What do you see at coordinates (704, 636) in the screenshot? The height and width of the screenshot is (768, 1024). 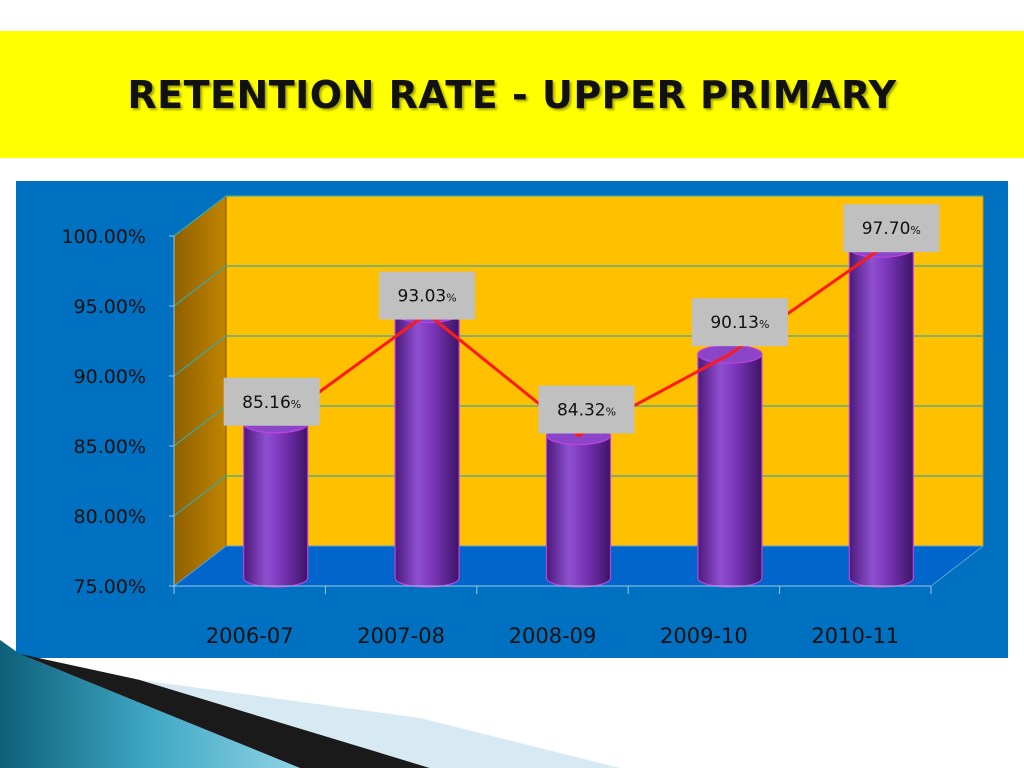 I see `x-category-label: 2009-10` at bounding box center [704, 636].